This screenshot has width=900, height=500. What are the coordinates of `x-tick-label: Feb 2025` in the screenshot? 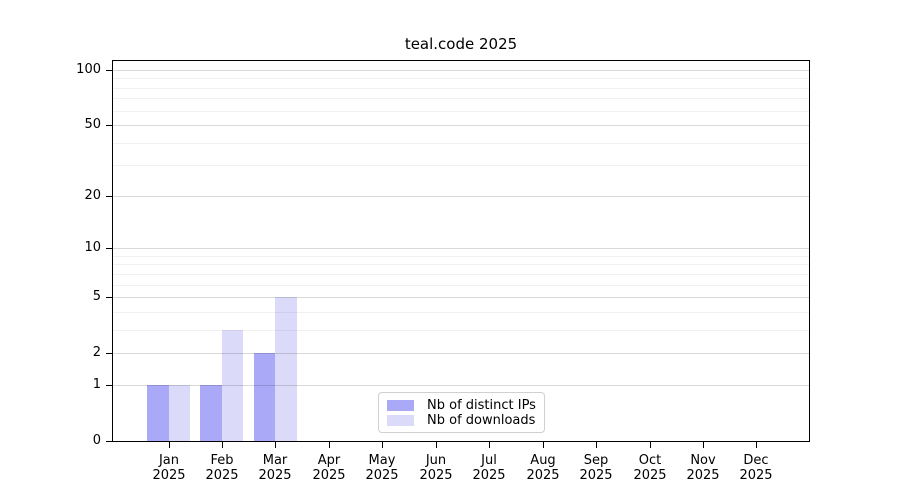 It's located at (222, 468).